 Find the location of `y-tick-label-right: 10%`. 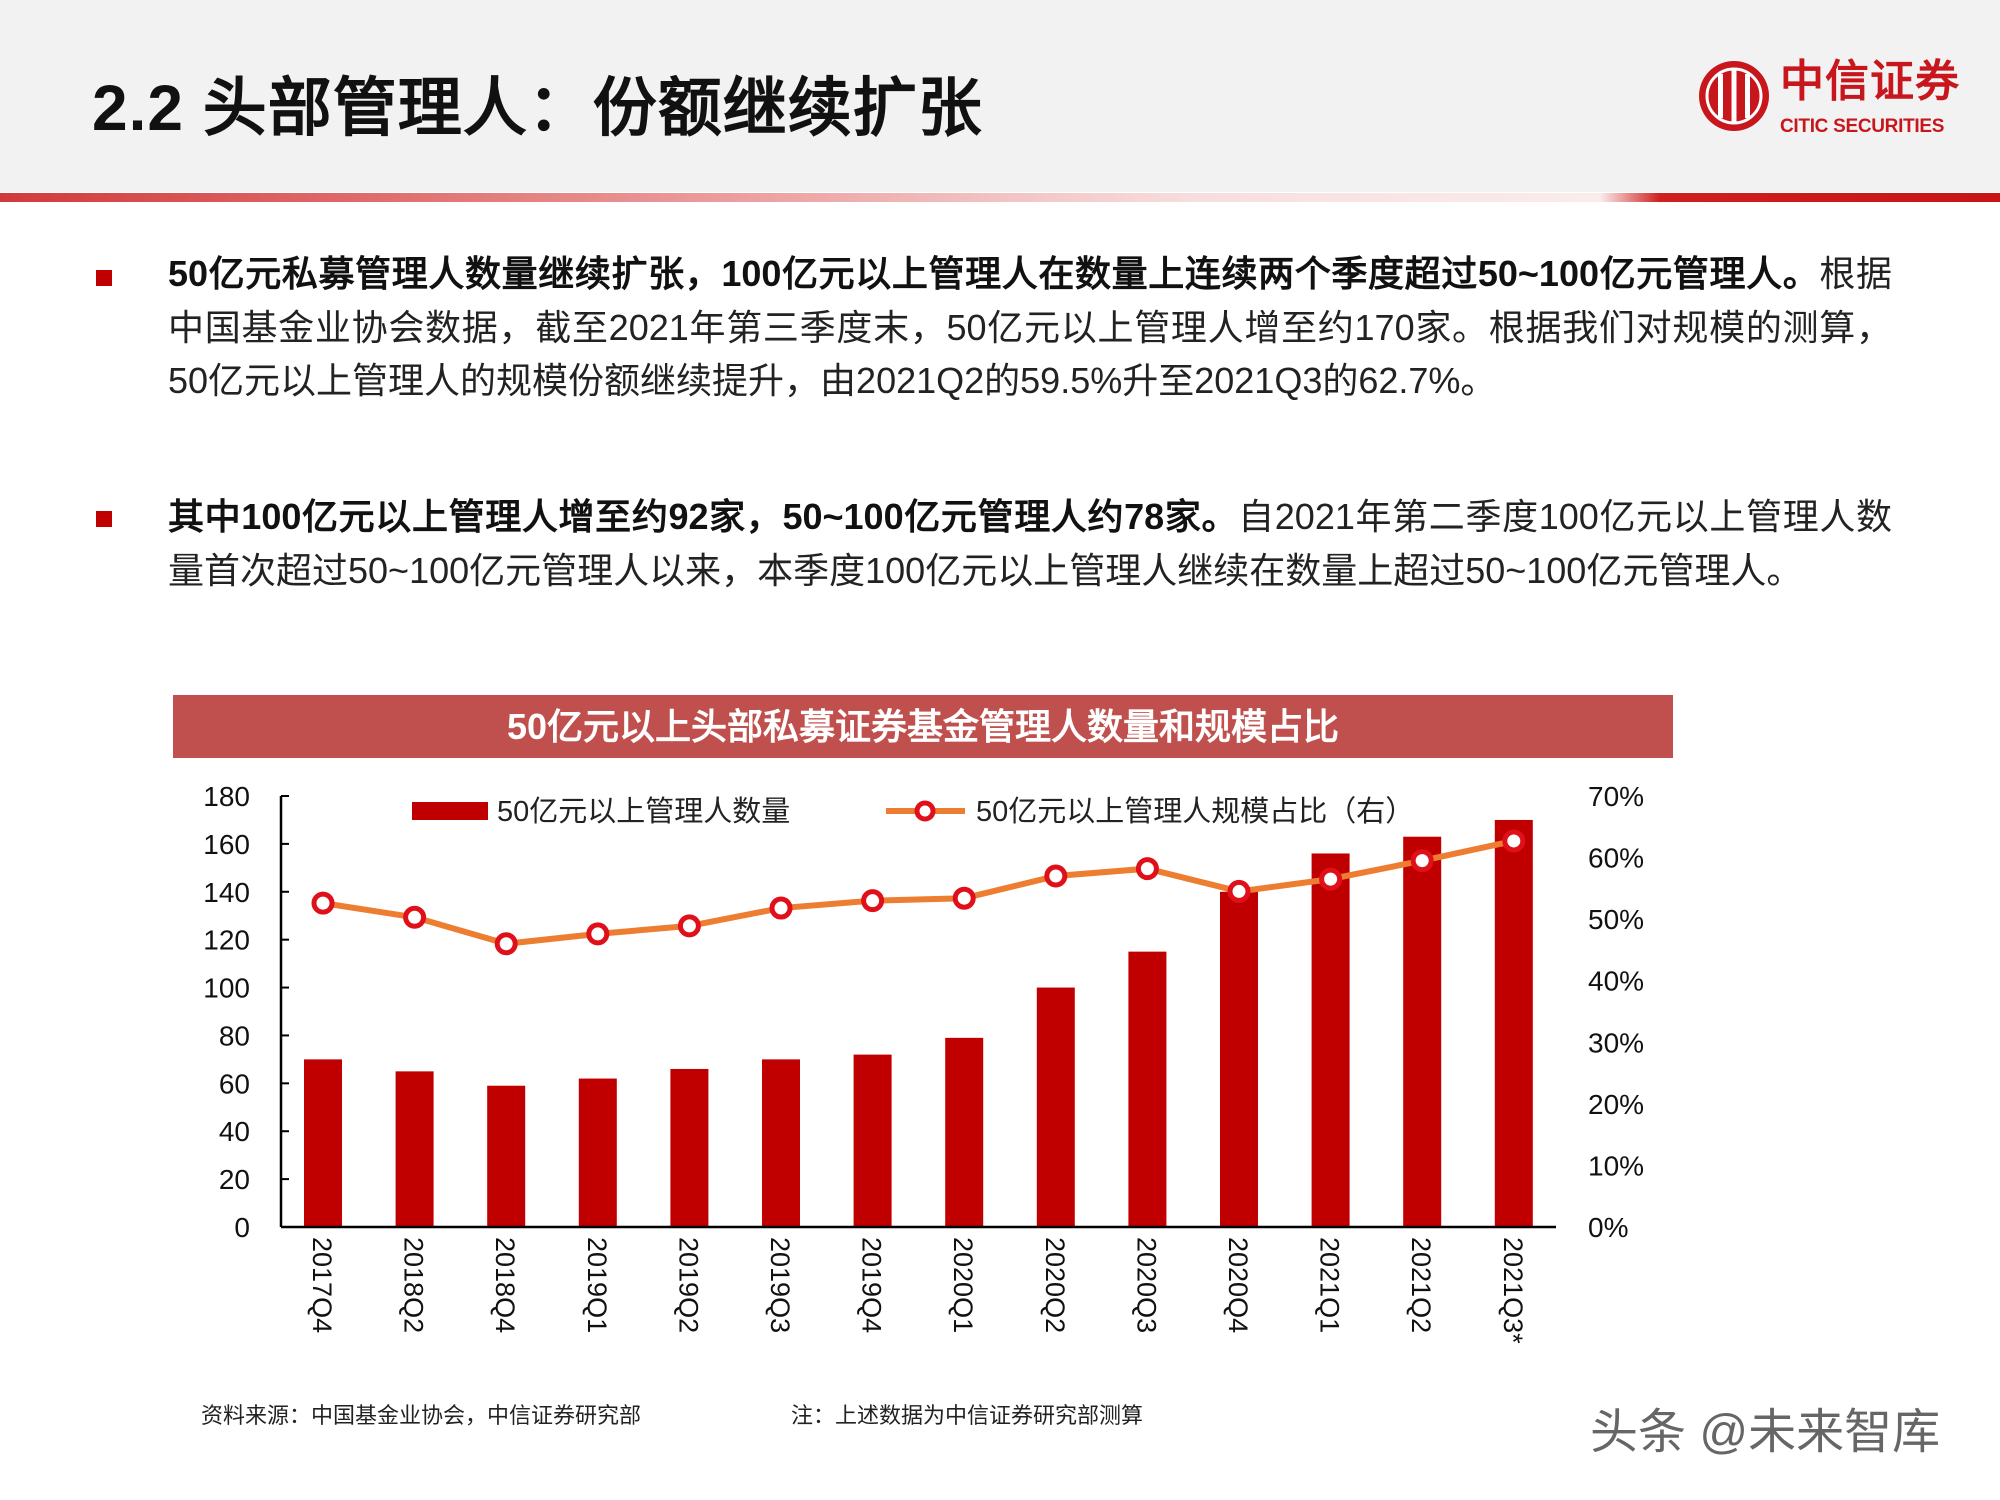

y-tick-label-right: 10% is located at coordinates (1616, 1165).